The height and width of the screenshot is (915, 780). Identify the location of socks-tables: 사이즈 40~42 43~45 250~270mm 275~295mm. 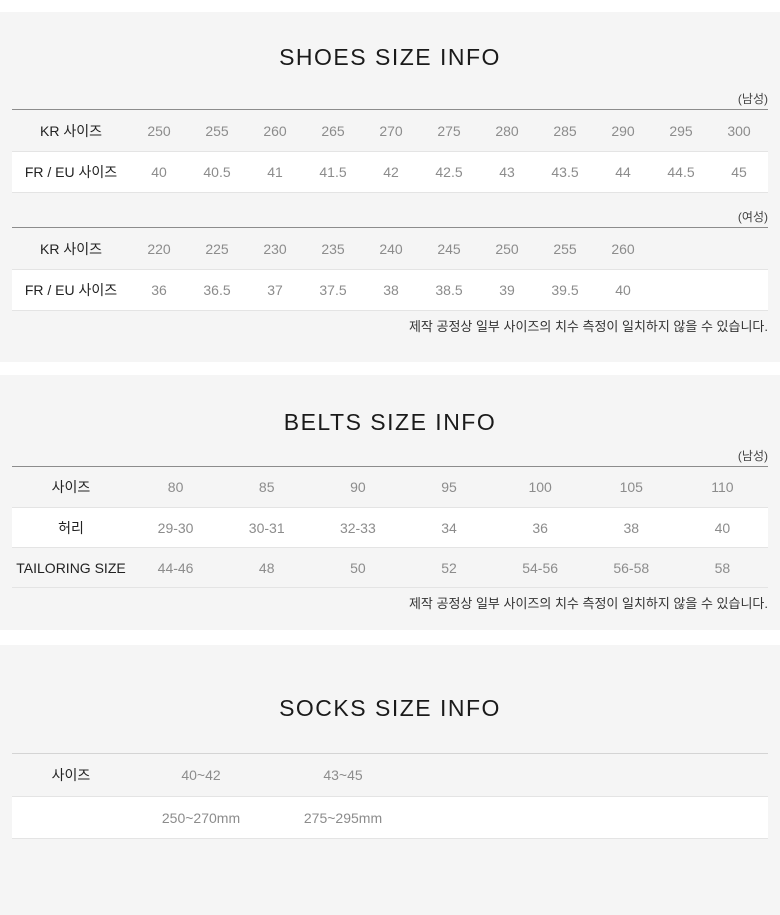
(390, 796).